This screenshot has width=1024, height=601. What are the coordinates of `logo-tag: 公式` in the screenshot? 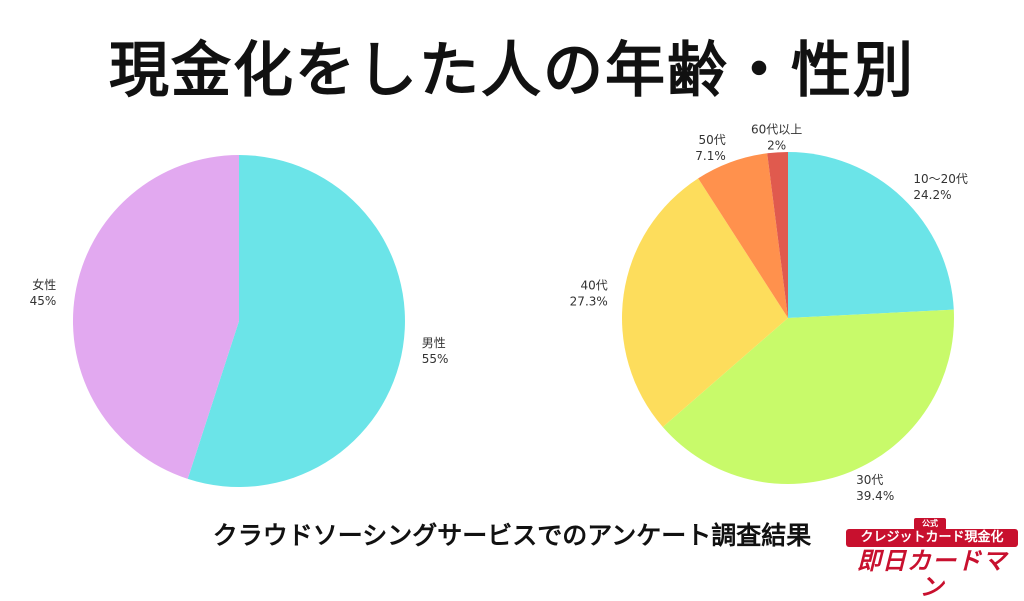 It's located at (930, 524).